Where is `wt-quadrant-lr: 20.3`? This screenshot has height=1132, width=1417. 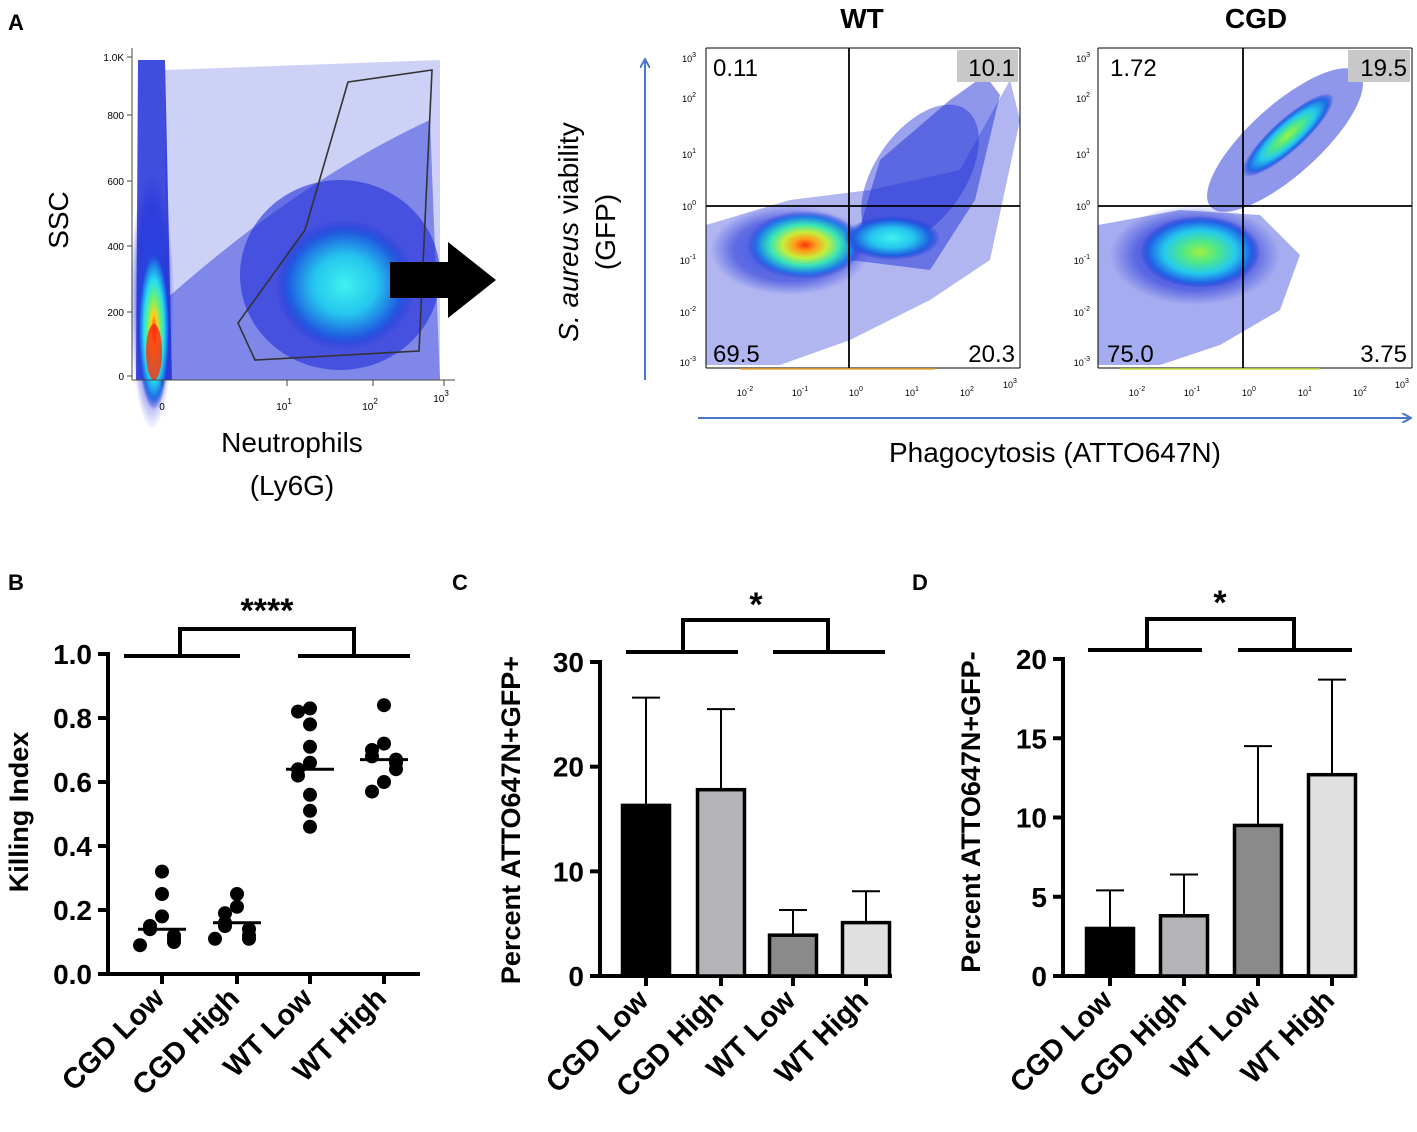 wt-quadrant-lr: 20.3 is located at coordinates (991, 354).